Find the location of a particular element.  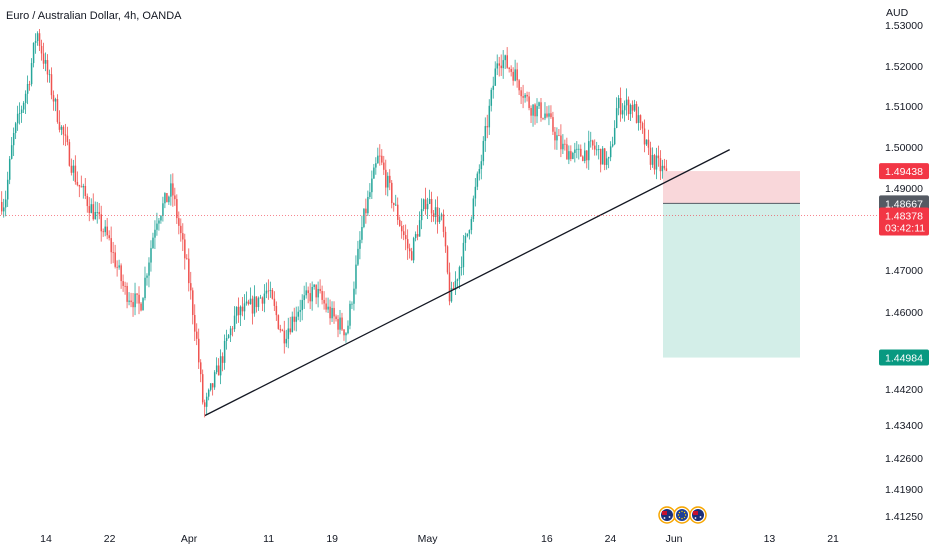

x-tick-label: 13 is located at coordinates (770, 539).